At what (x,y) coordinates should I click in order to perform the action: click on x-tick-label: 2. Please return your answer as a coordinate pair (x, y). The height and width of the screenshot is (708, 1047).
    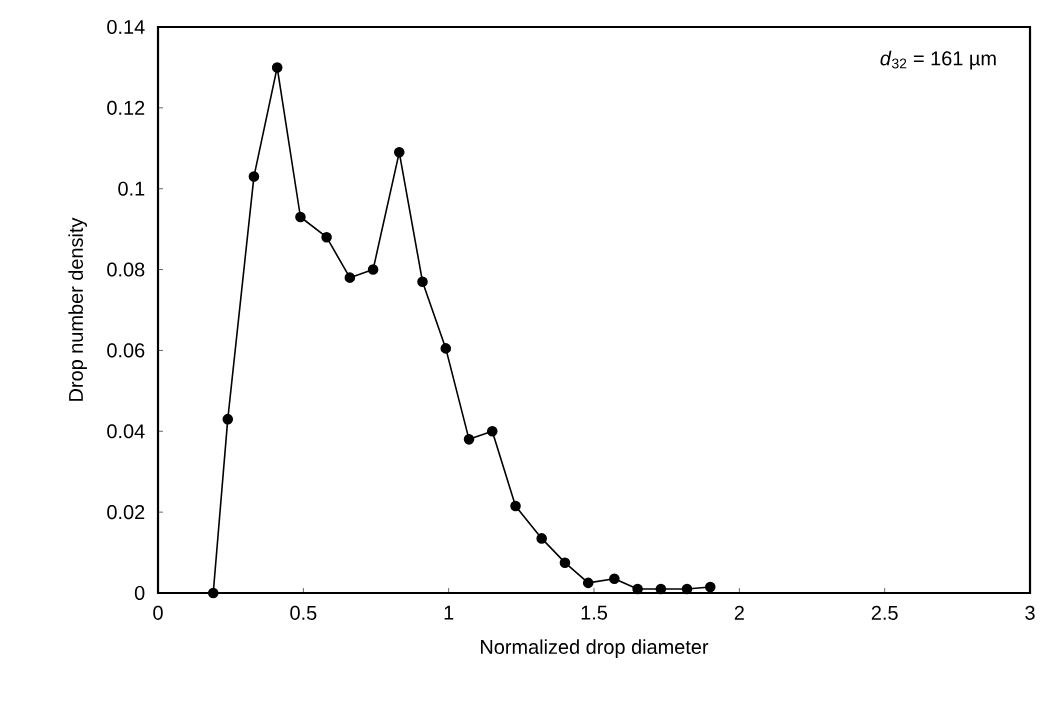
    Looking at the image, I should click on (739, 612).